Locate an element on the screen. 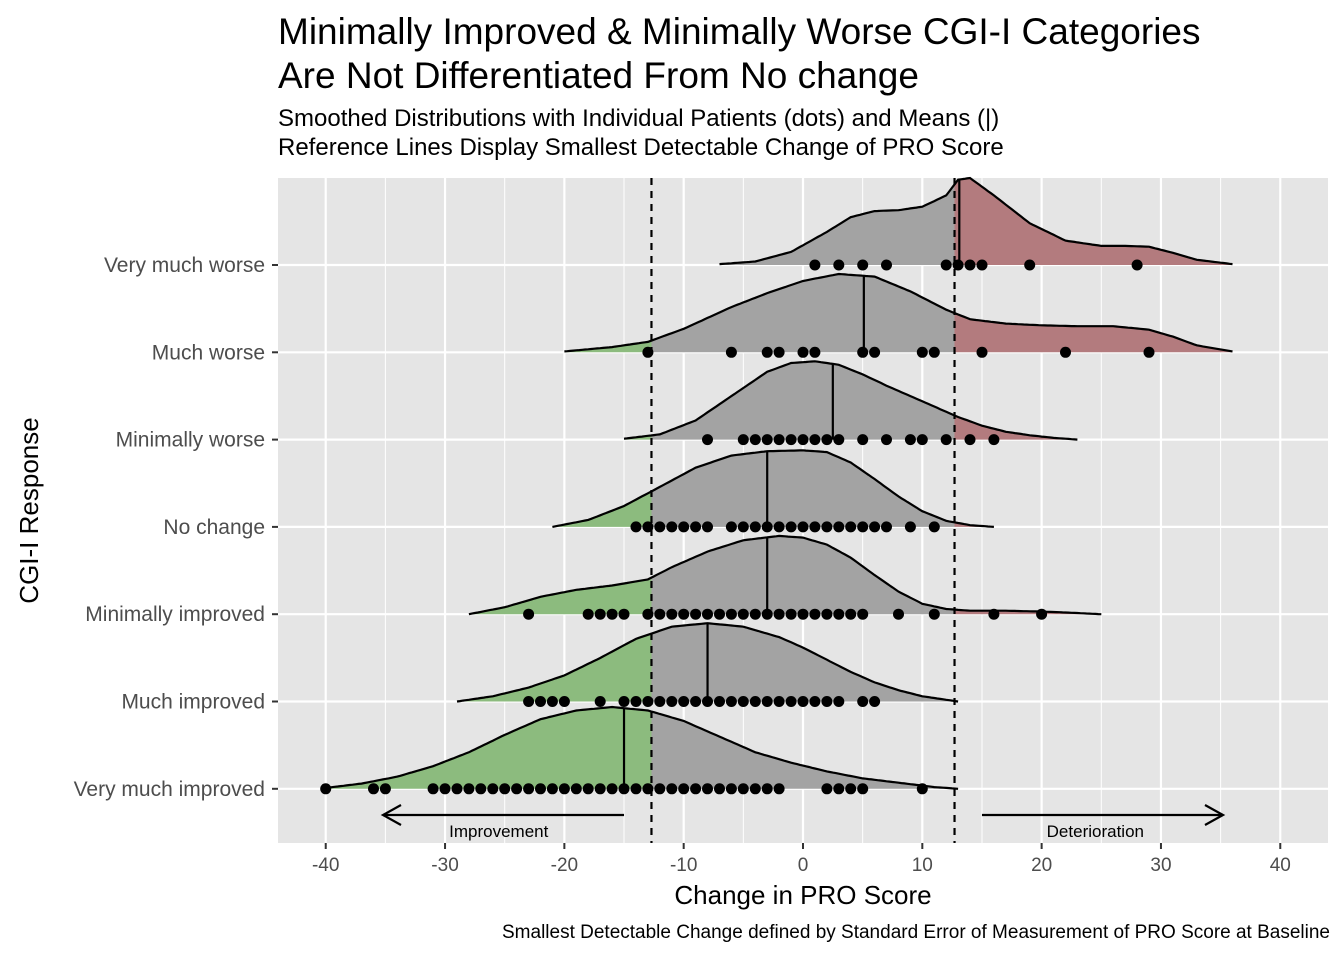 The image size is (1344, 960). x-tick-label: 40 is located at coordinates (1280, 865).